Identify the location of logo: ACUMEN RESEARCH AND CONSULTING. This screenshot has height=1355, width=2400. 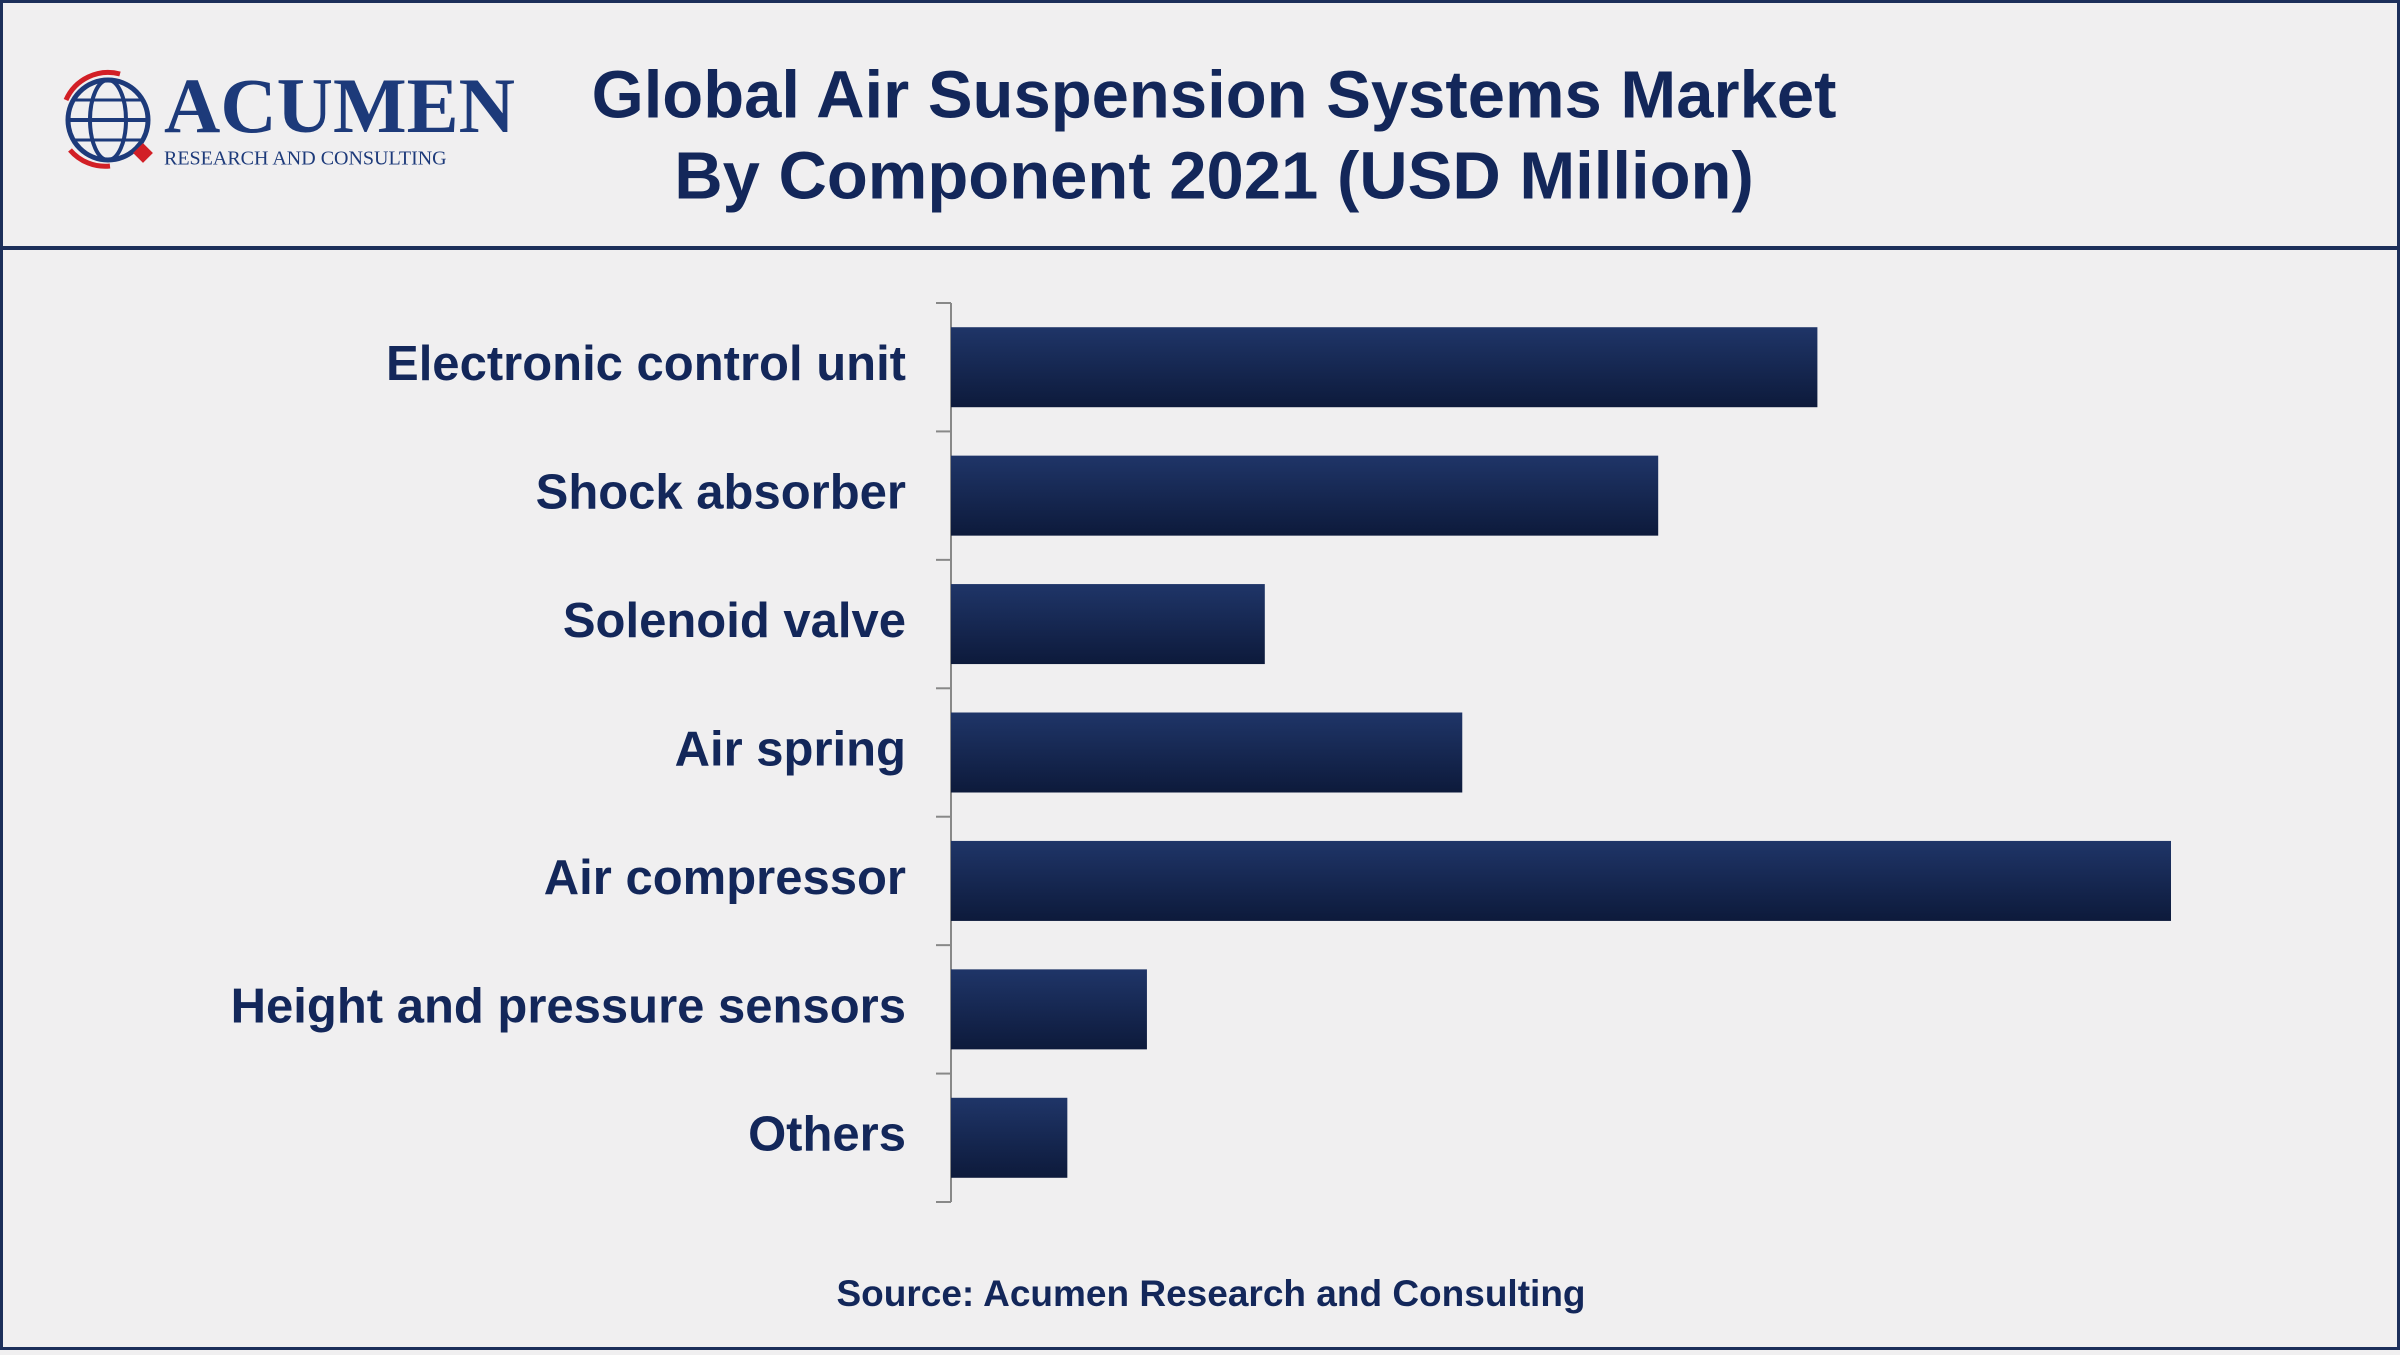
(289, 116).